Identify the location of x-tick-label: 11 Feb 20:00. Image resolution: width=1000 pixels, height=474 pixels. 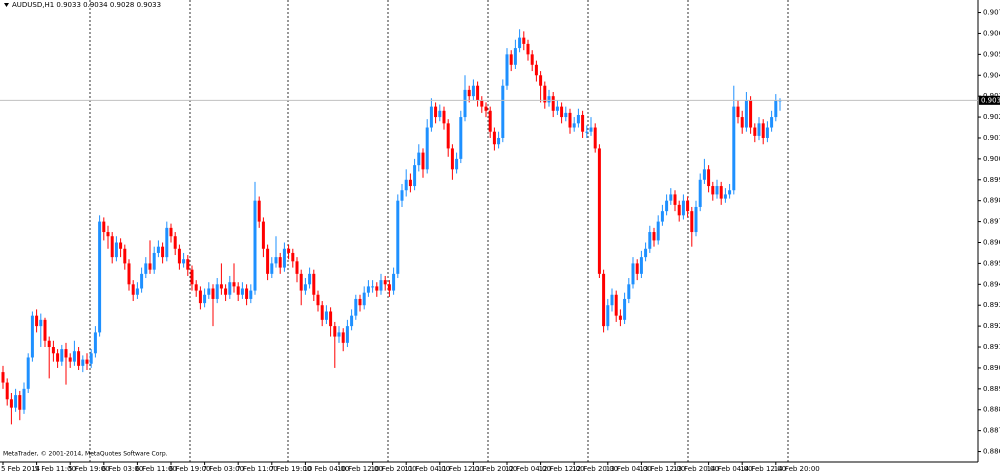
(494, 469).